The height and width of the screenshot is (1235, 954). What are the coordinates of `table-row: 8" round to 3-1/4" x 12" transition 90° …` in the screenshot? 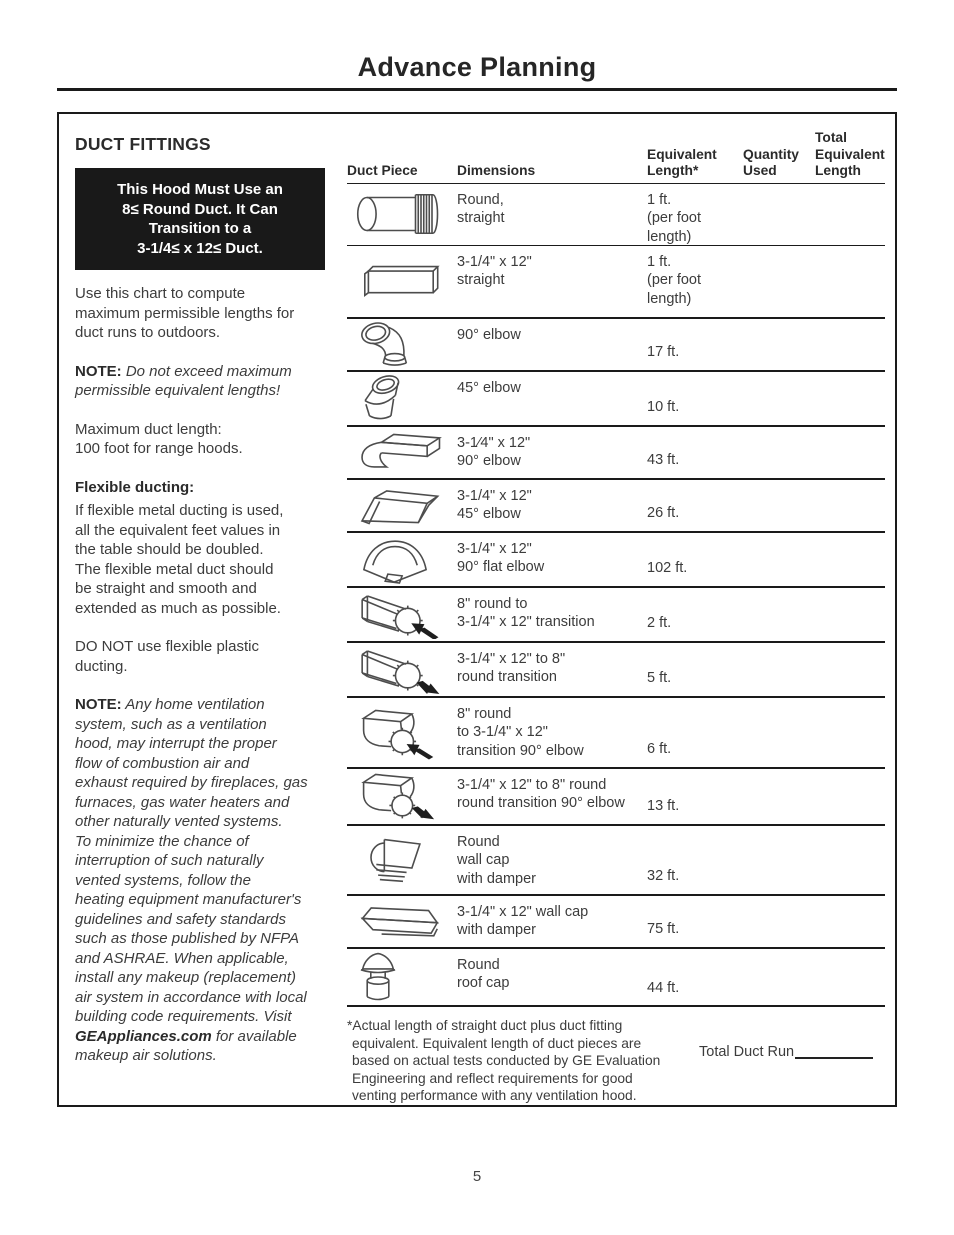 It's located at (616, 733).